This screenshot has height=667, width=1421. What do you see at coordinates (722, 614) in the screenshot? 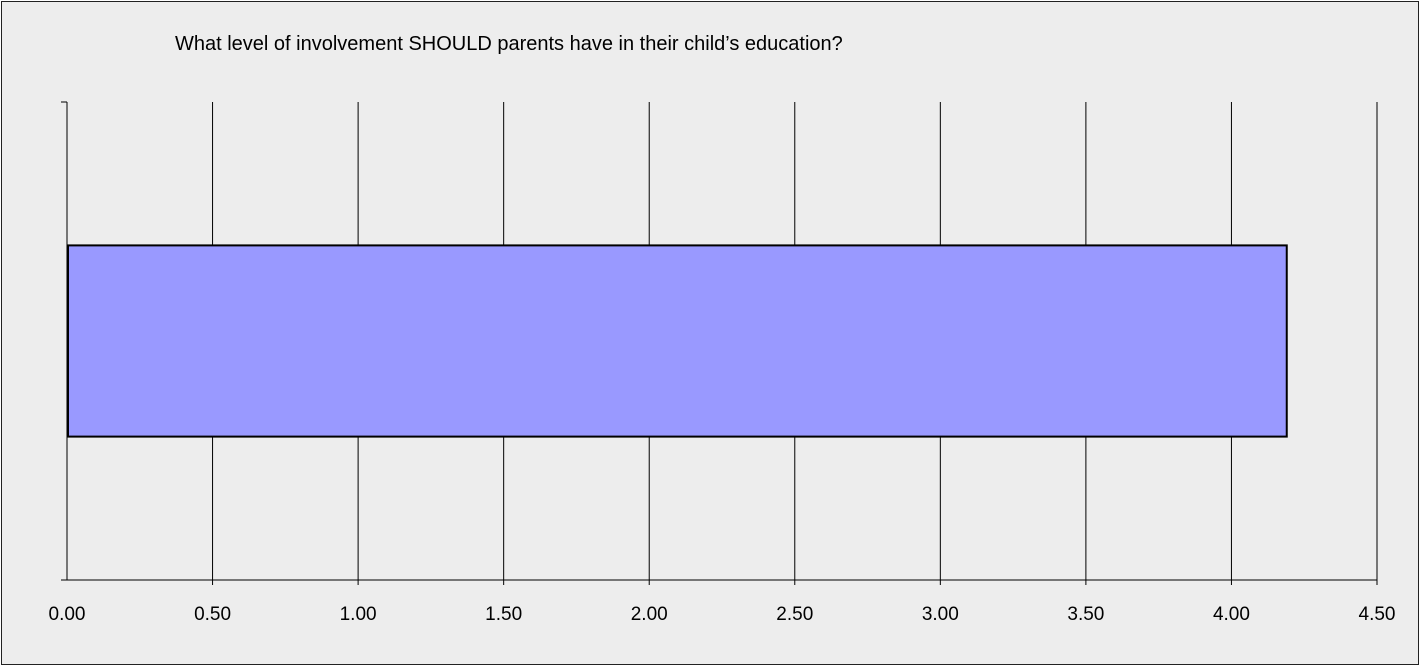
I see `tick-labels: 0.00 0.50 1.00 1.50 2.00 2.50 3.00 3.50 4.00 4.50` at bounding box center [722, 614].